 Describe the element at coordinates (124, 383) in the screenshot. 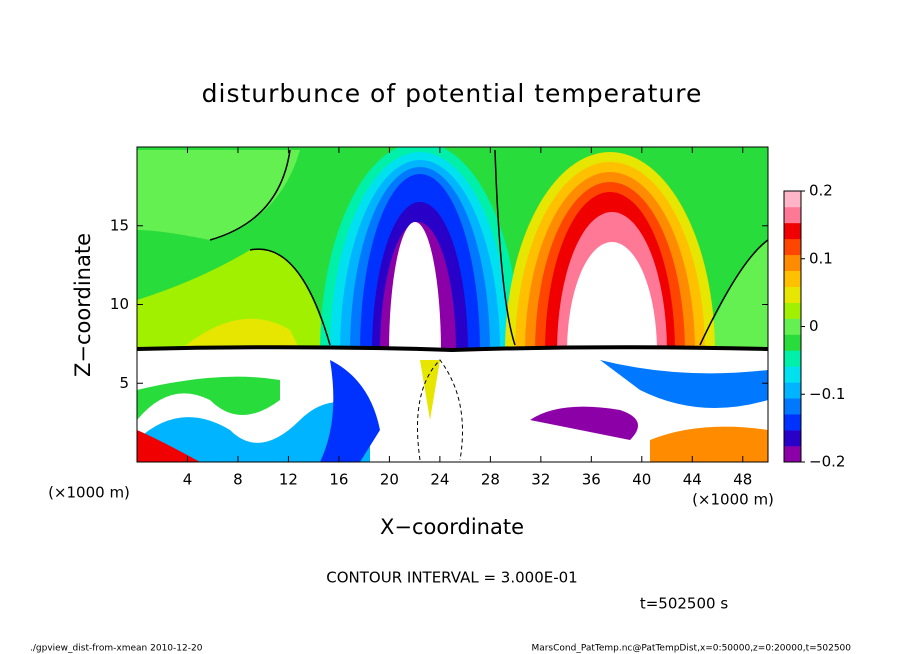

I see `y-tick-label: 5` at that location.